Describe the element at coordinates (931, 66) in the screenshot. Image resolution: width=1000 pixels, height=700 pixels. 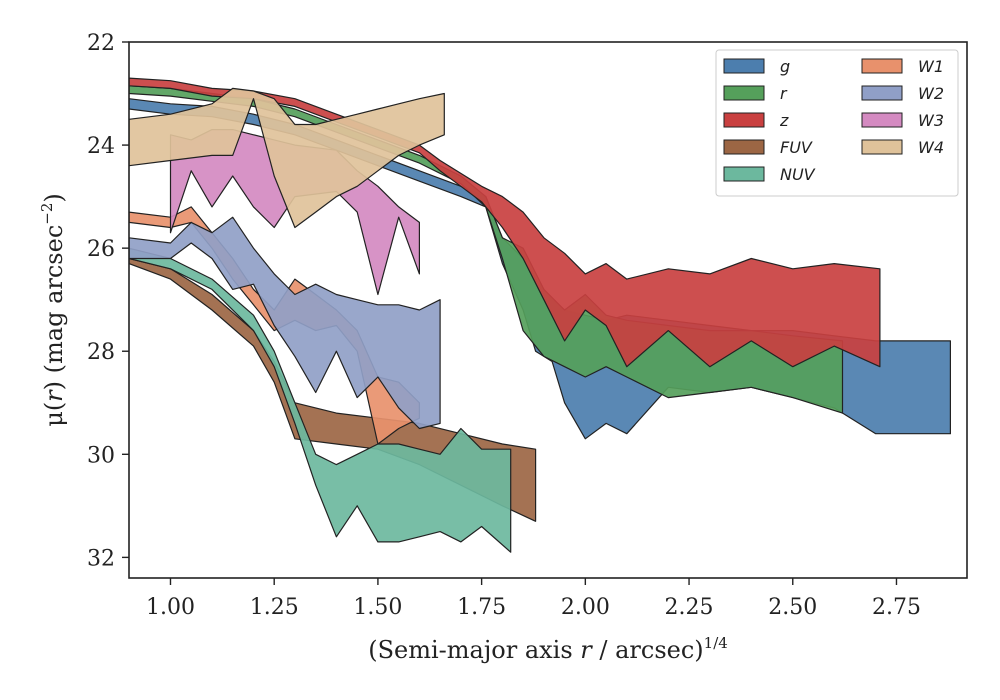
I see `legend-label-W1: W1` at that location.